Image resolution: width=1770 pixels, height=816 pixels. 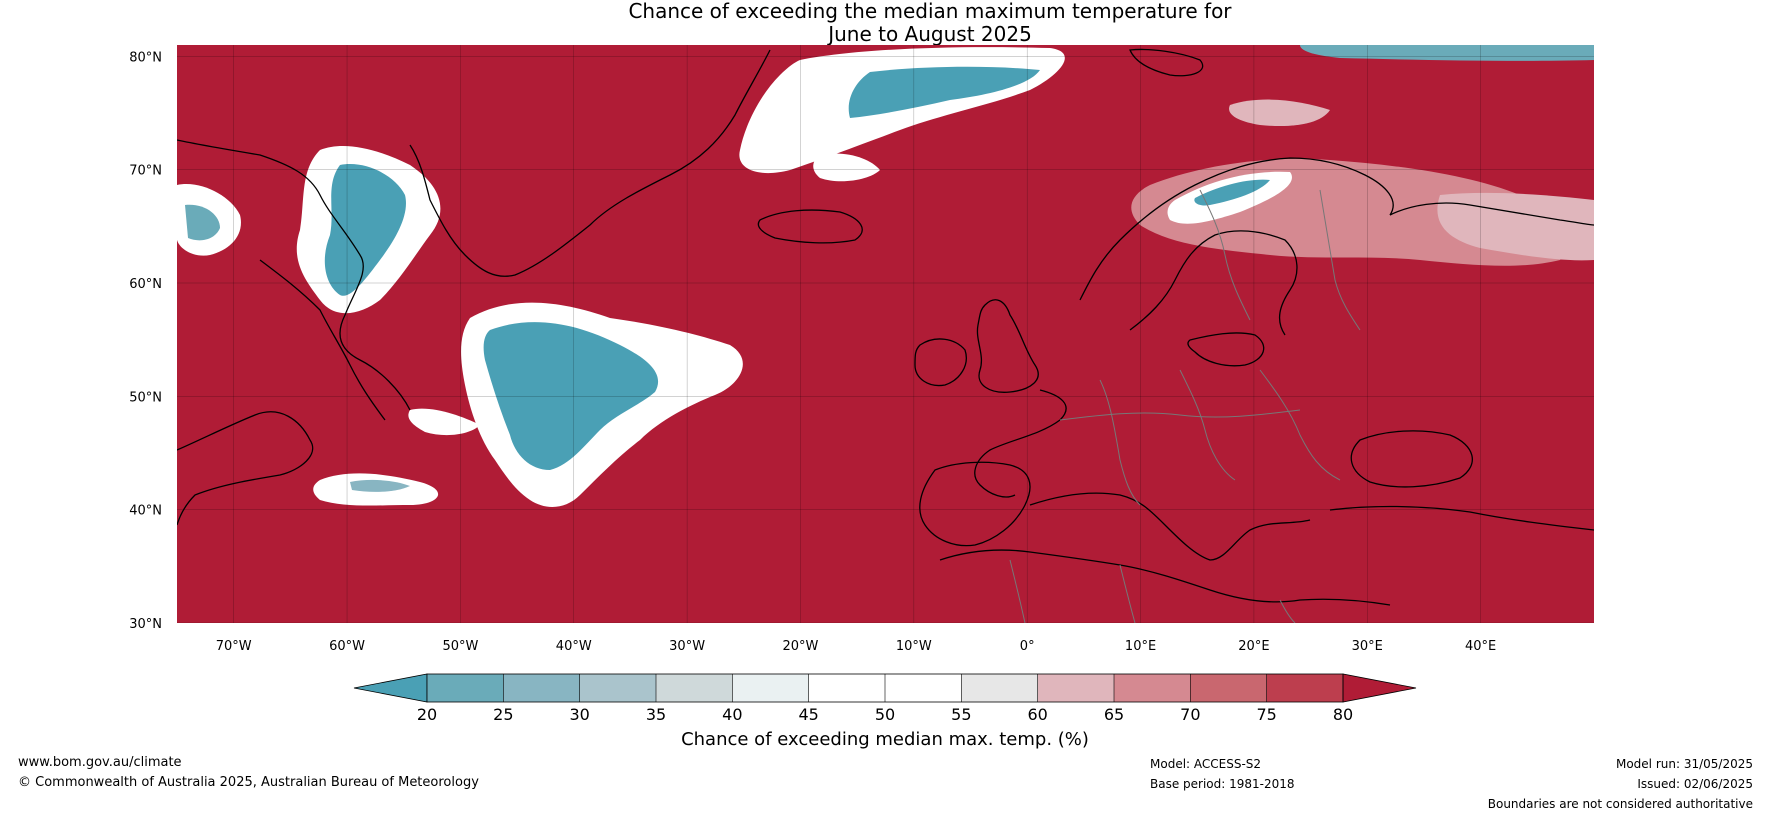 What do you see at coordinates (1300, 425) in the screenshot?
I see `border-europe-d` at bounding box center [1300, 425].